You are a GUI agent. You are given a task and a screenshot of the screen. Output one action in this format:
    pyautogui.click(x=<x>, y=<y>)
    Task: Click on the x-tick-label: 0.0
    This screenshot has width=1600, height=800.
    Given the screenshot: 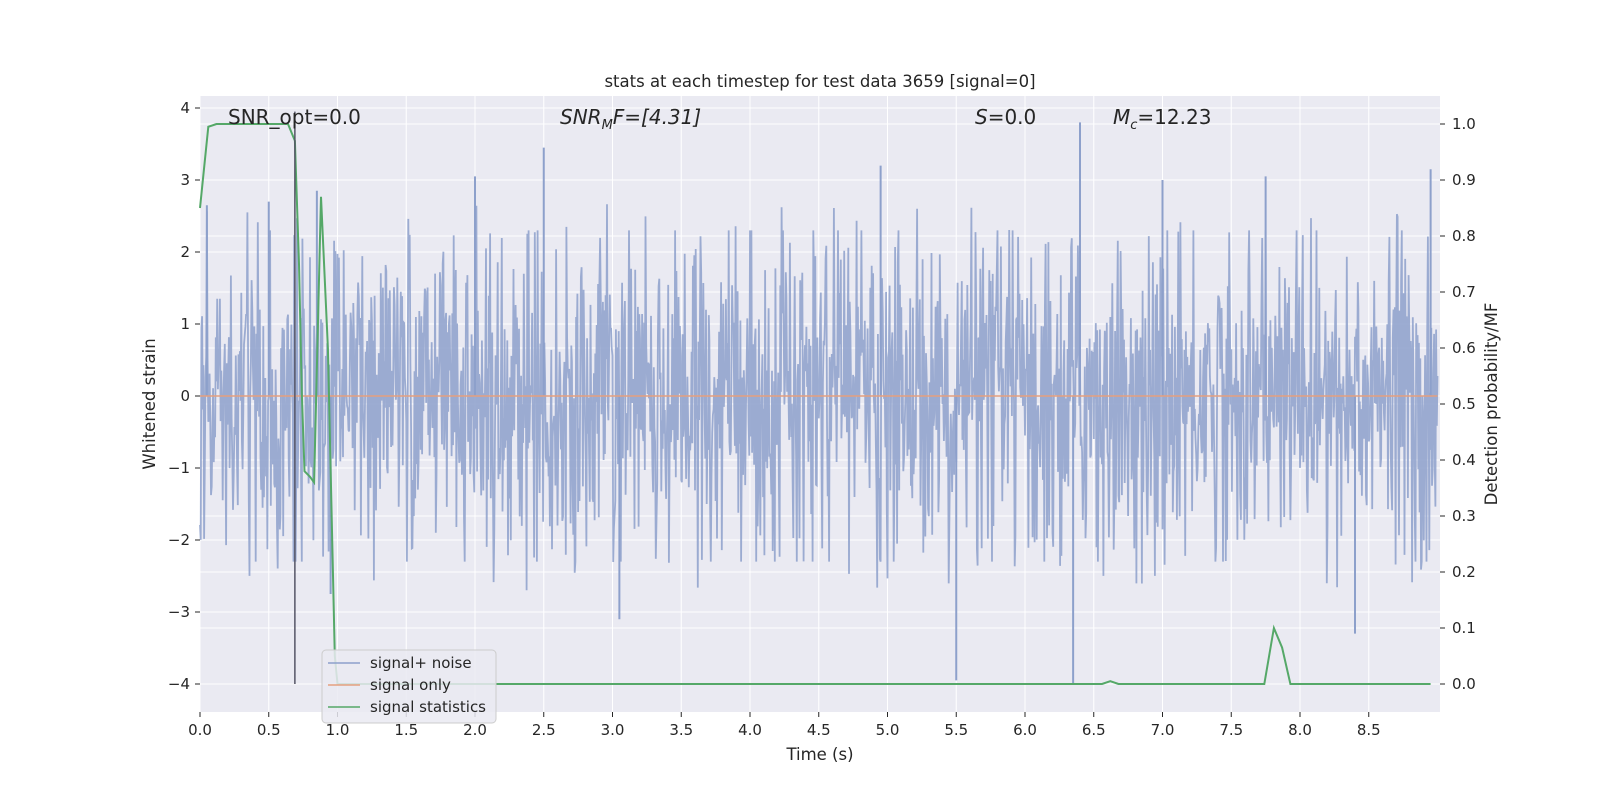 What is the action you would take?
    pyautogui.click(x=200, y=730)
    